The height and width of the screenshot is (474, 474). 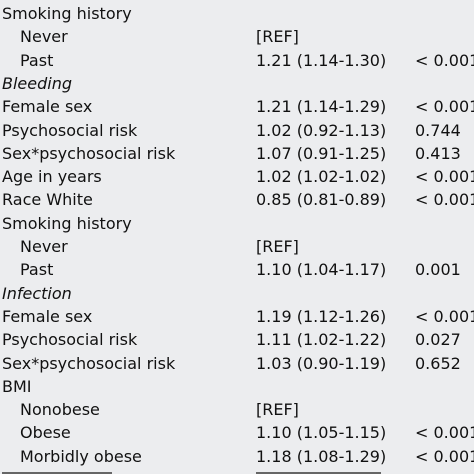 I want to click on table-row: BMI, so click(x=237, y=386).